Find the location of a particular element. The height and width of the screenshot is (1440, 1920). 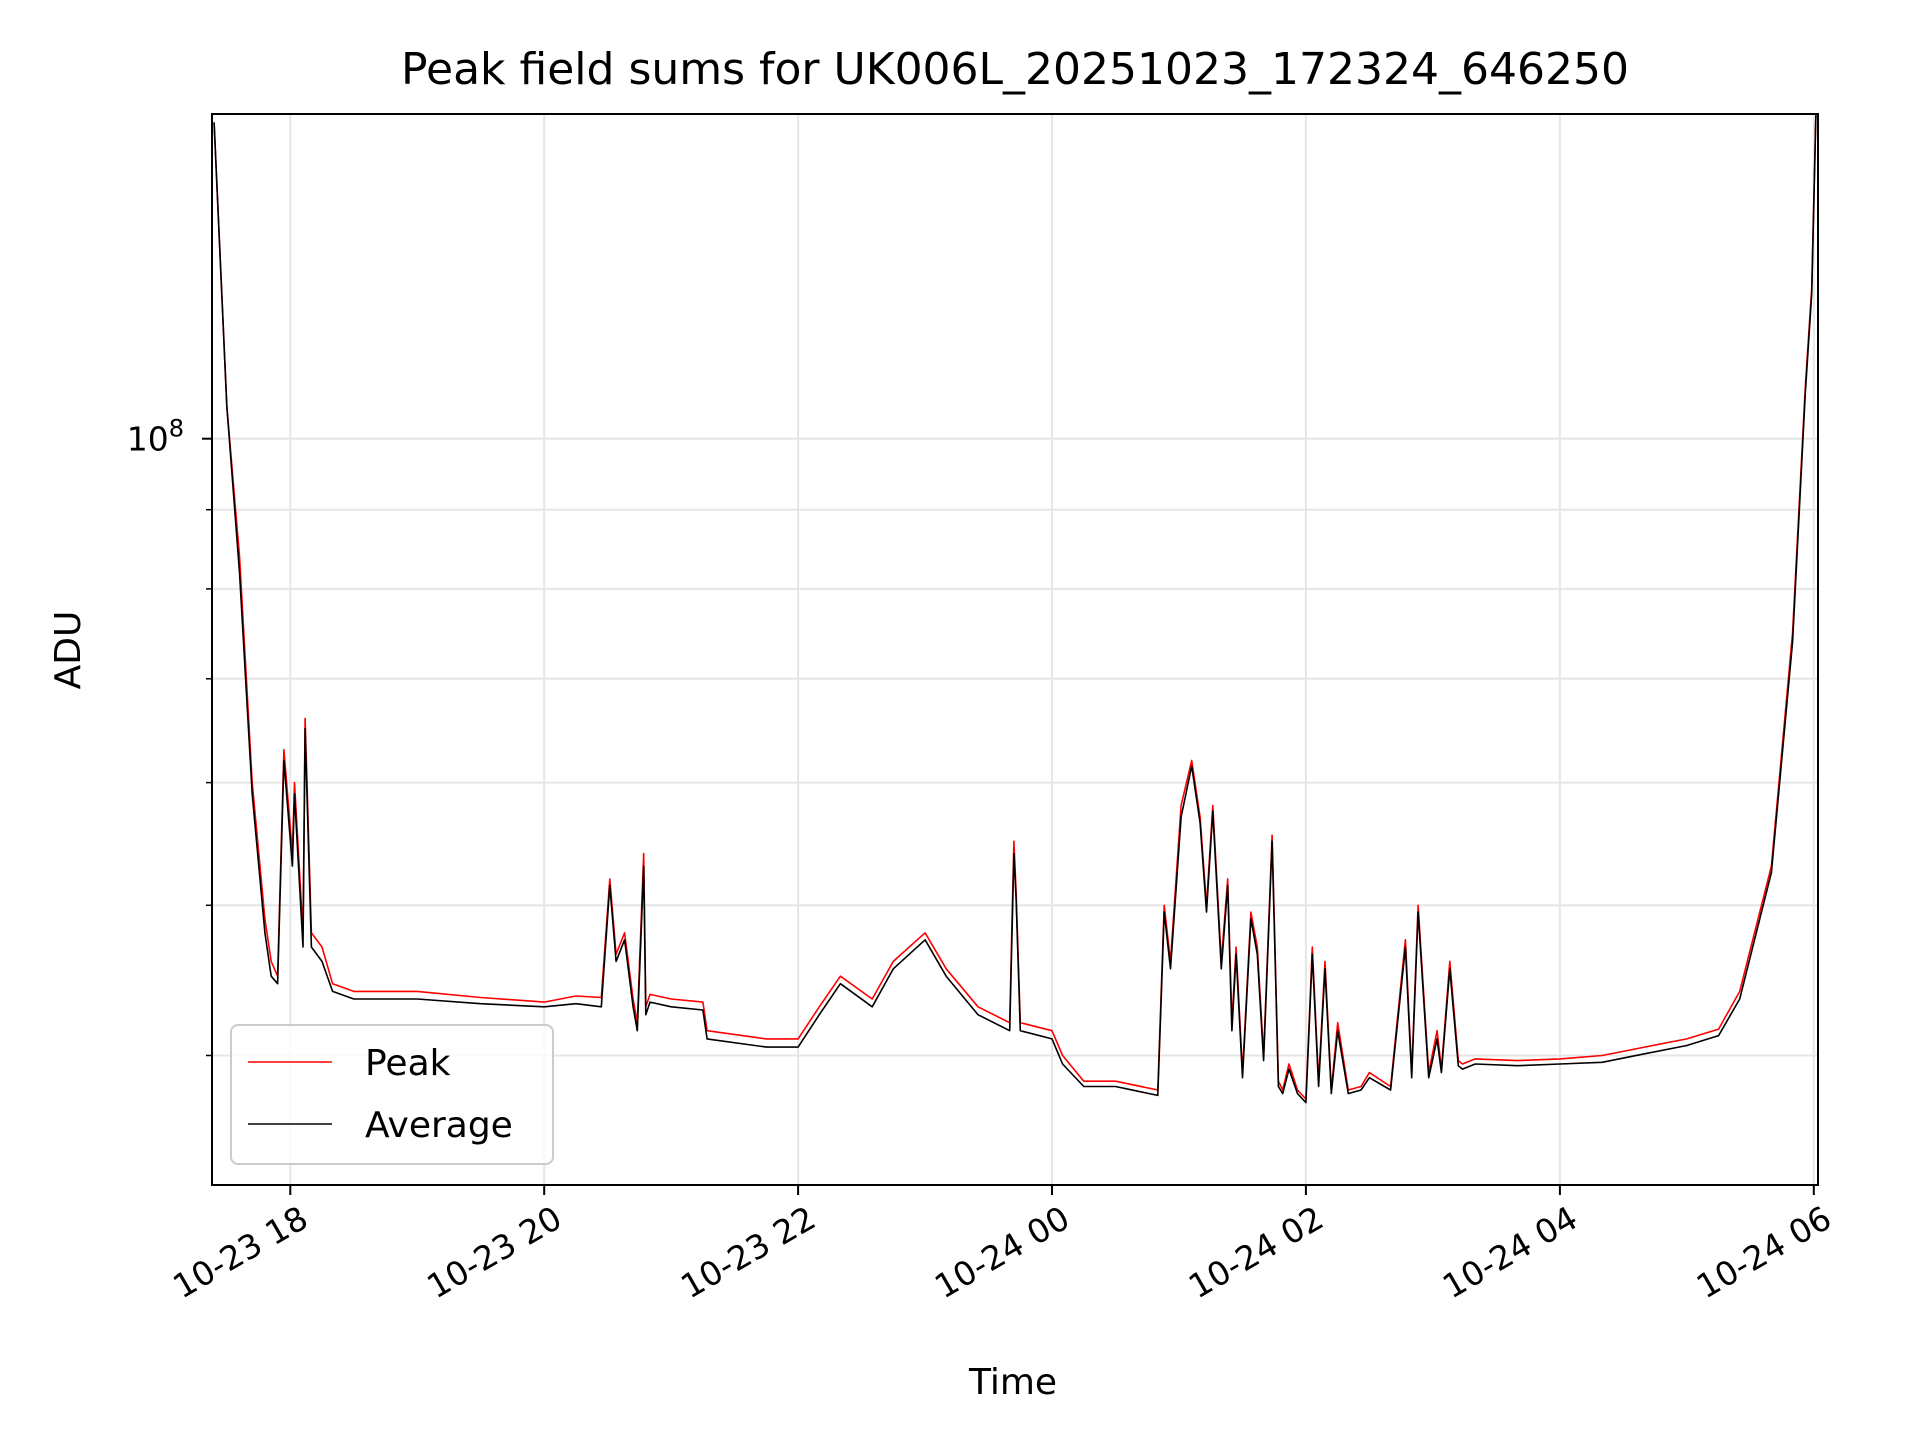

legend-label-peak: Peak is located at coordinates (408, 1063).